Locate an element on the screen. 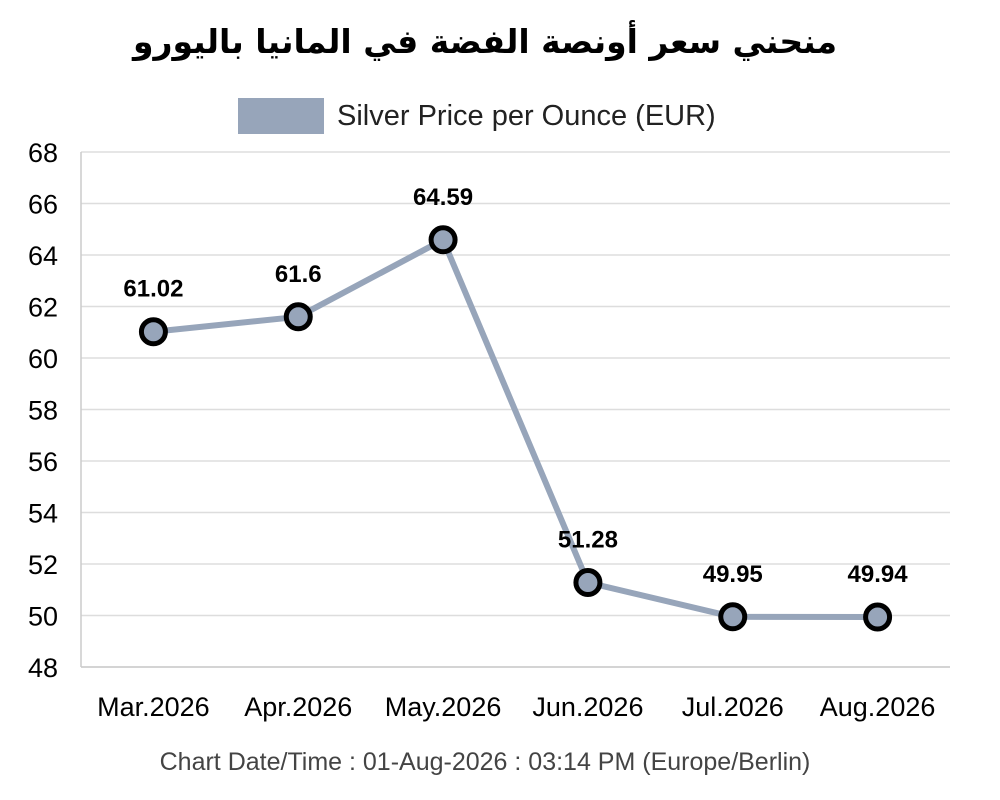  data-label: 61.02 is located at coordinates (153, 289).